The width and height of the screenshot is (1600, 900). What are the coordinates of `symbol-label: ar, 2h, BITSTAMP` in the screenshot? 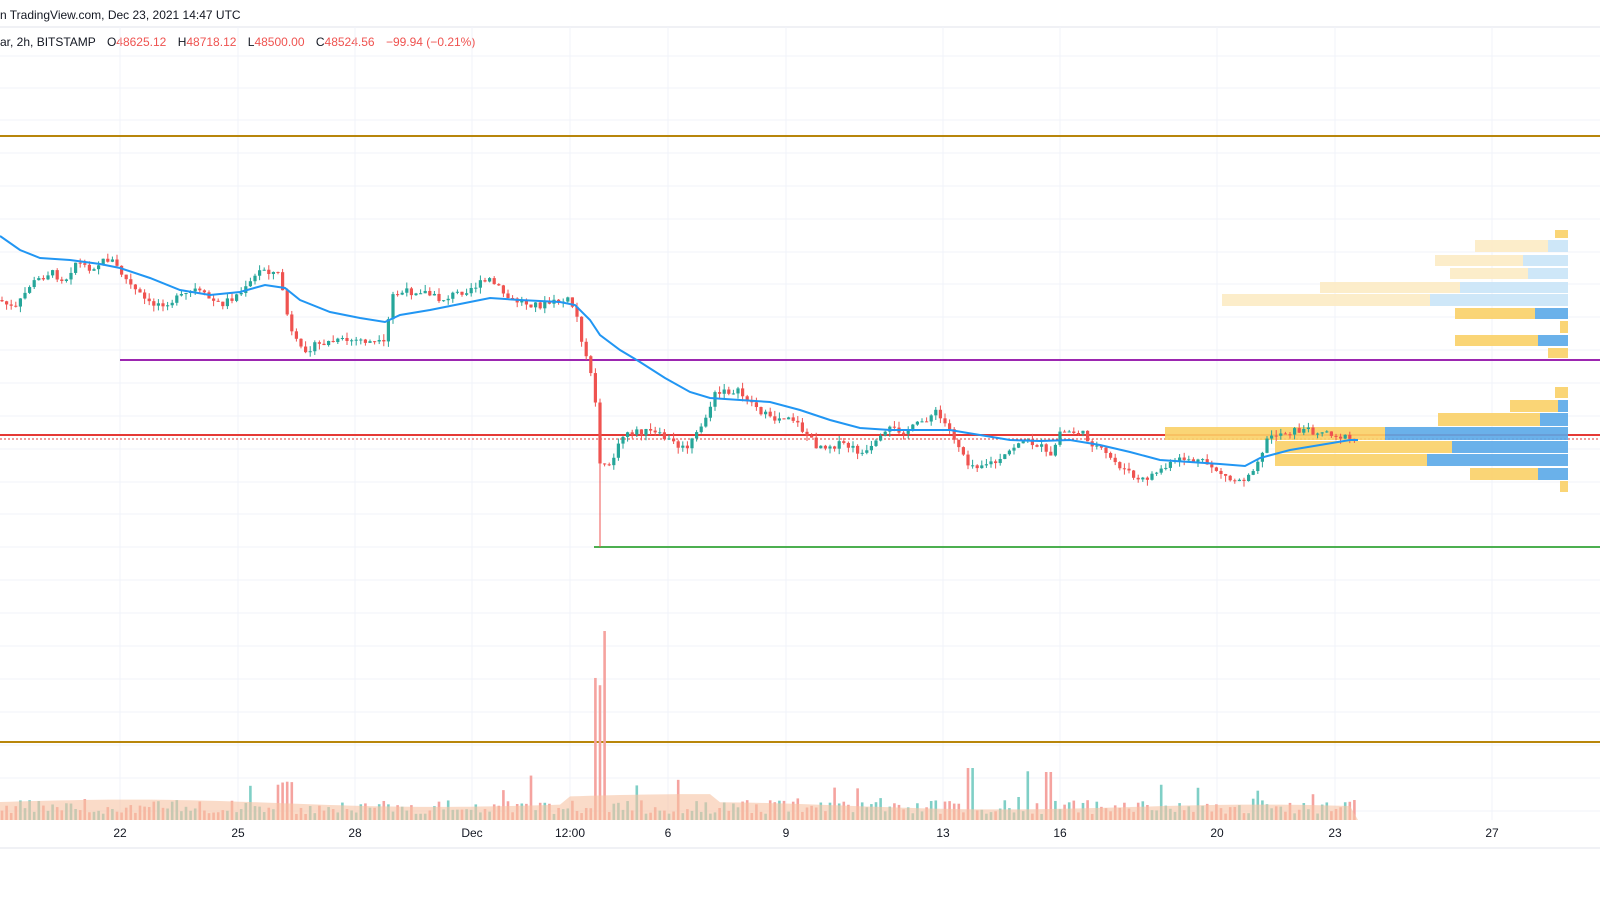 It's located at (48, 42).